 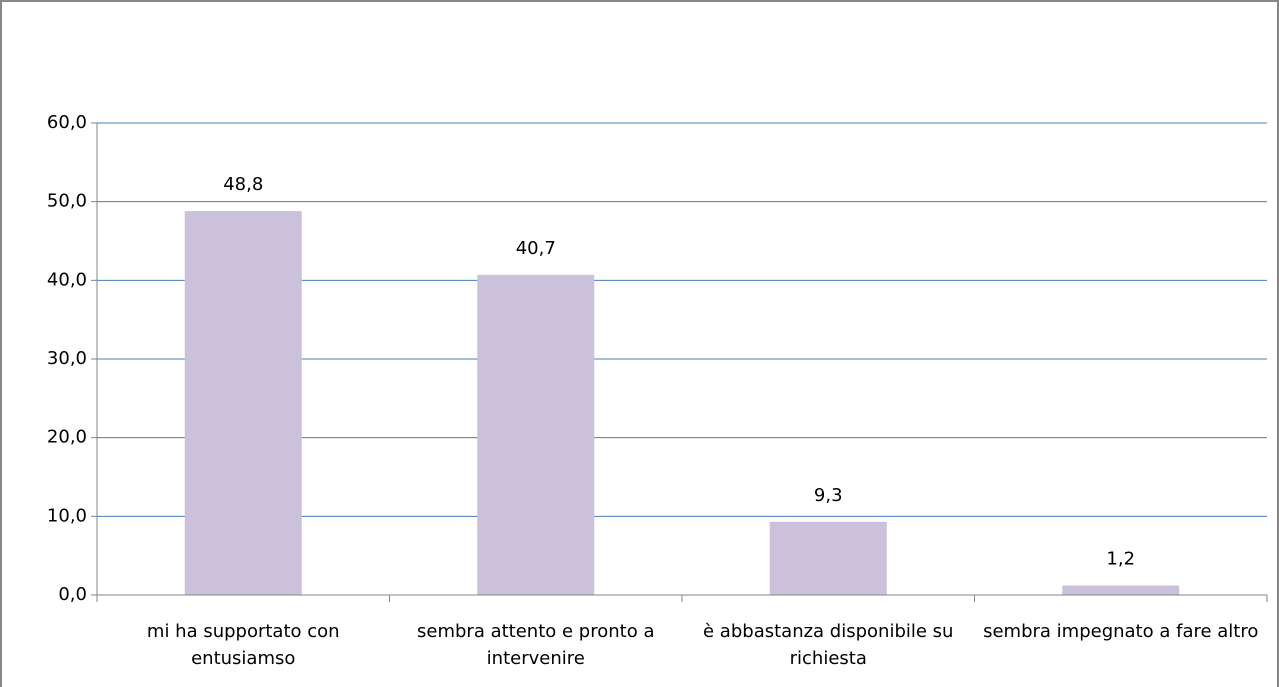 I want to click on x-tick-label: è abbastanza disponibile su richiesta, so click(x=828, y=645).